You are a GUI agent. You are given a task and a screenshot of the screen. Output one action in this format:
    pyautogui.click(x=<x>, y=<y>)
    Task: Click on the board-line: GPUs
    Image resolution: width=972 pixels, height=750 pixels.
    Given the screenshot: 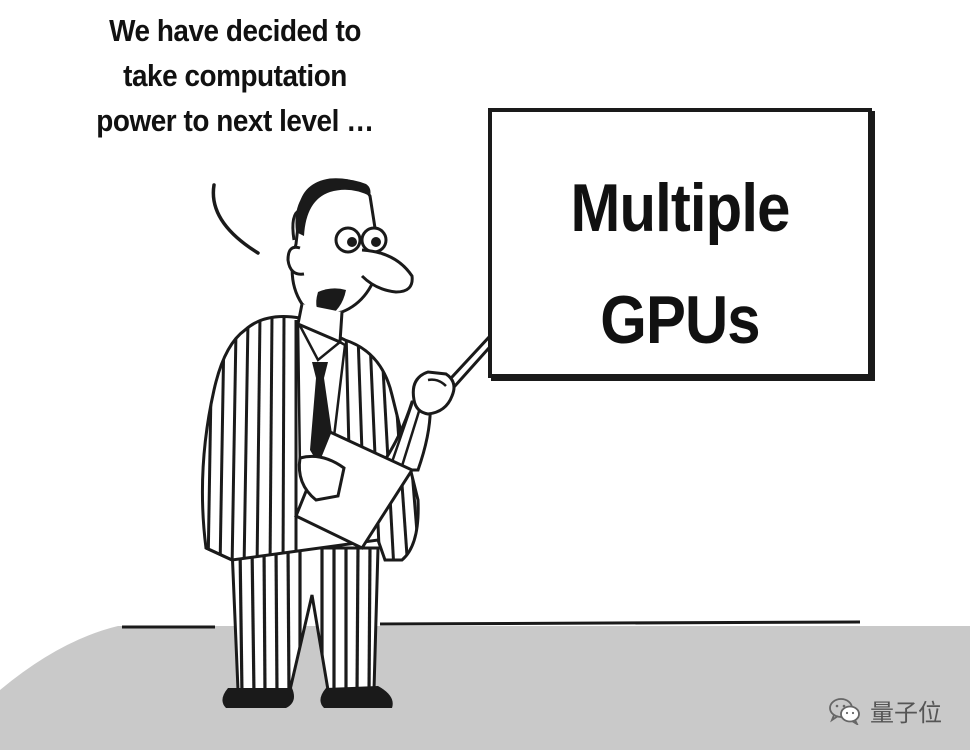 What is the action you would take?
    pyautogui.click(x=680, y=320)
    